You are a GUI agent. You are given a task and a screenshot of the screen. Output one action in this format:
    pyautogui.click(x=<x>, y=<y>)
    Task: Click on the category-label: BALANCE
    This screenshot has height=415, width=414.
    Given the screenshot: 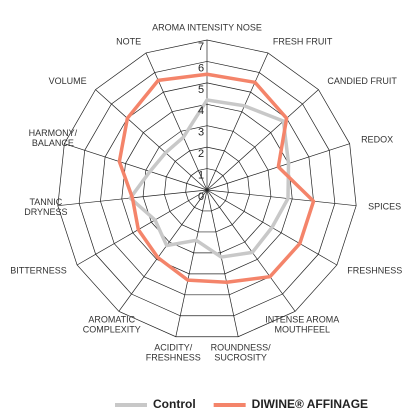 What is the action you would take?
    pyautogui.click(x=53, y=143)
    